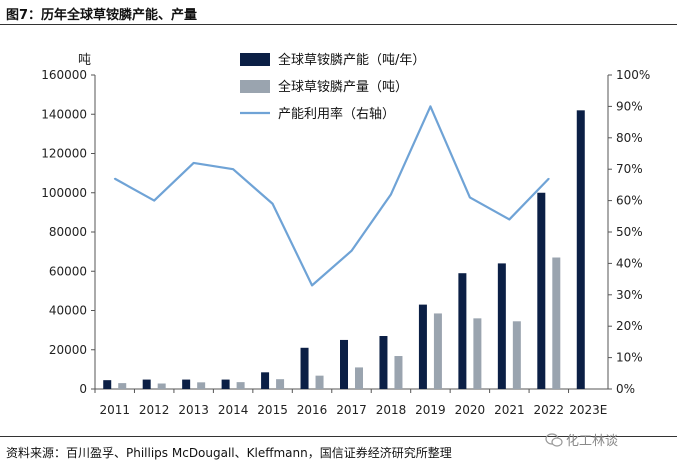  I want to click on title-divider, so click(338, 24).